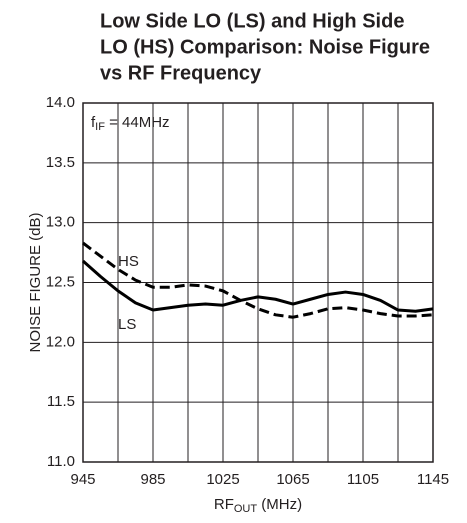 This screenshot has width=467, height=523. Describe the element at coordinates (246, 509) in the screenshot. I see `x-axis-label-sub: OUT` at that location.